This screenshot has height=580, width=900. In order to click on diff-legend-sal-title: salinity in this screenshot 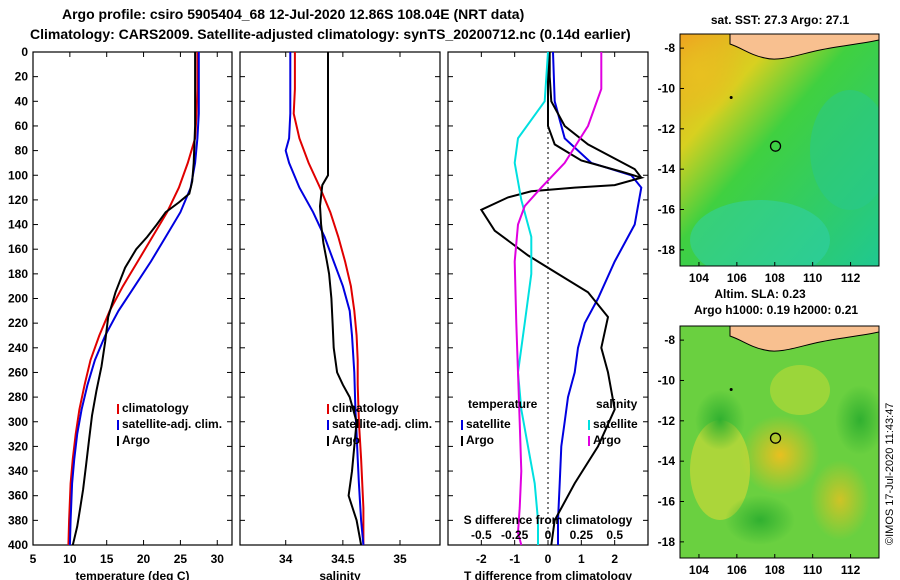, I will do `click(617, 404)`.